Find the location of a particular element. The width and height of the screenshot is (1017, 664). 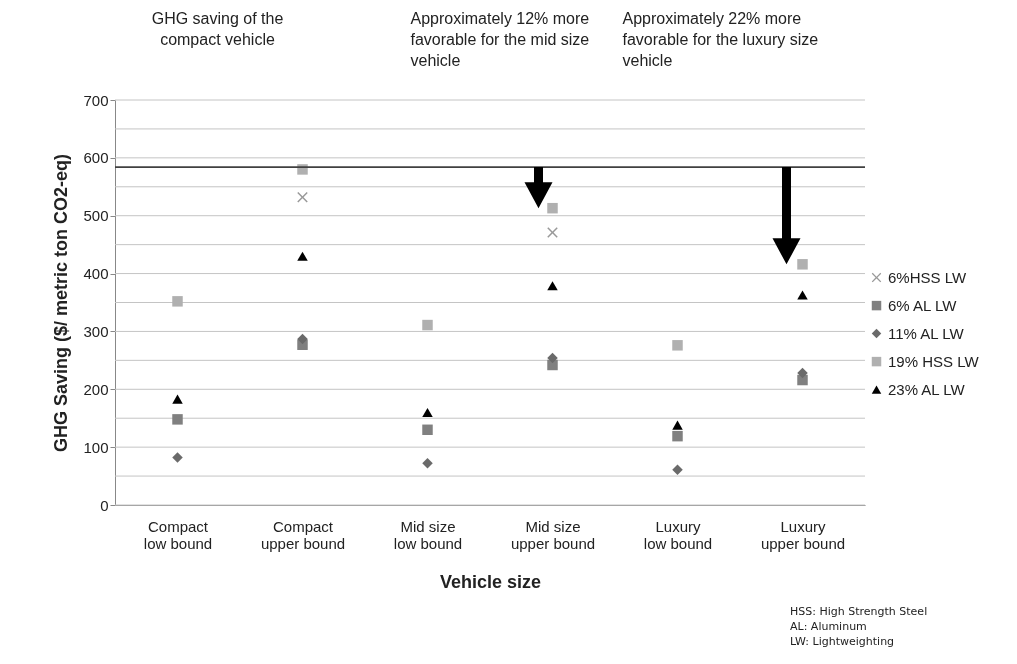

y-tick-label: 0 is located at coordinates (104, 505).